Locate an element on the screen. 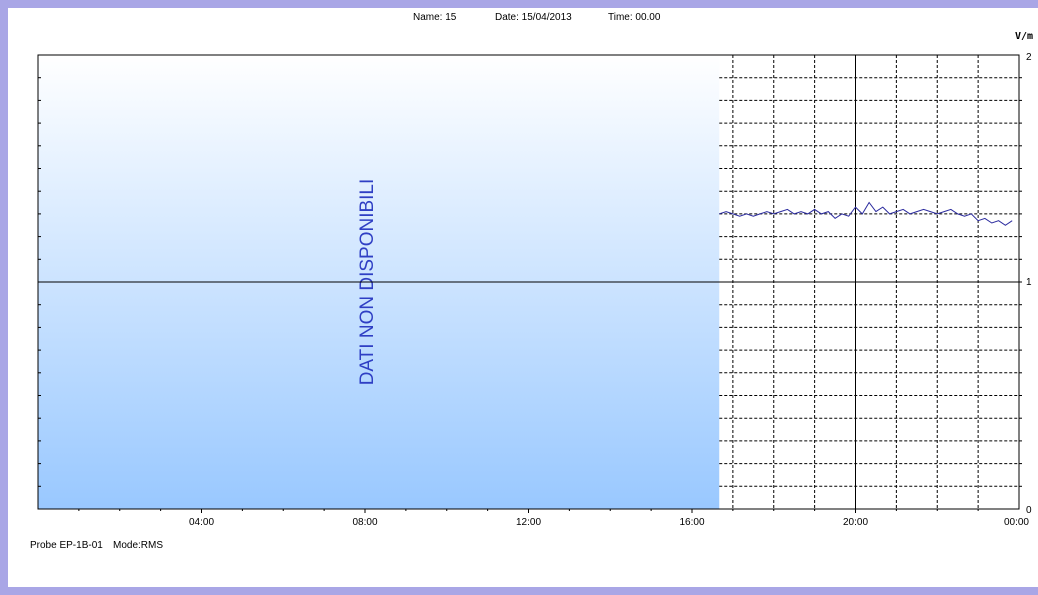 This screenshot has height=595, width=1038. x-tick-label: 20:00 is located at coordinates (855, 522).